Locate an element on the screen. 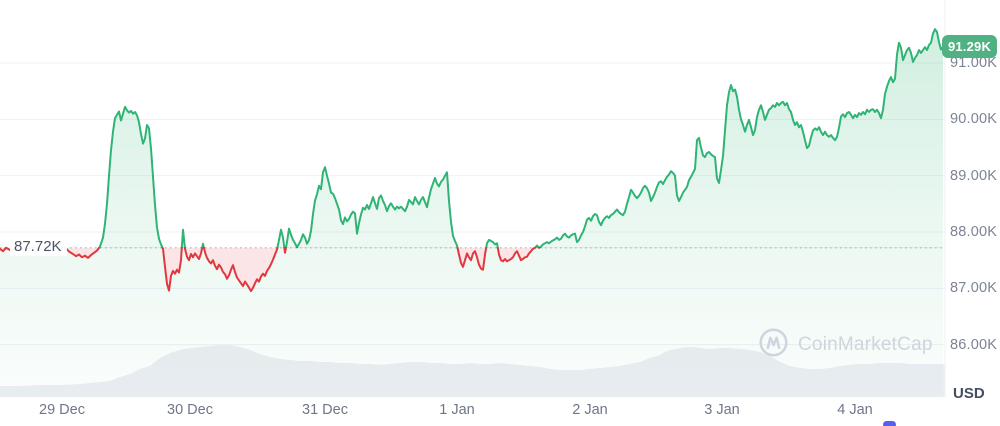  x-axis-label: 3 Jan is located at coordinates (722, 410).